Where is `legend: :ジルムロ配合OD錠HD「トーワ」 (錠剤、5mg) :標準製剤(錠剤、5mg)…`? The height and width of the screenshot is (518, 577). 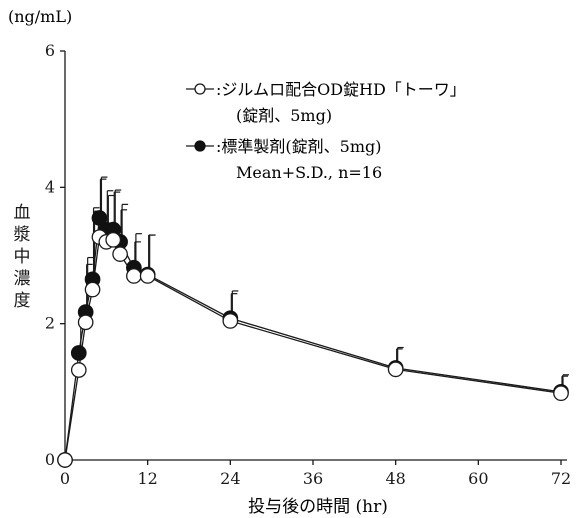 legend: :ジルムロ配合OD錠HD「トーワ」 (錠剤、5mg) :標準製剤(錠剤、5mg)… is located at coordinates (326, 131).